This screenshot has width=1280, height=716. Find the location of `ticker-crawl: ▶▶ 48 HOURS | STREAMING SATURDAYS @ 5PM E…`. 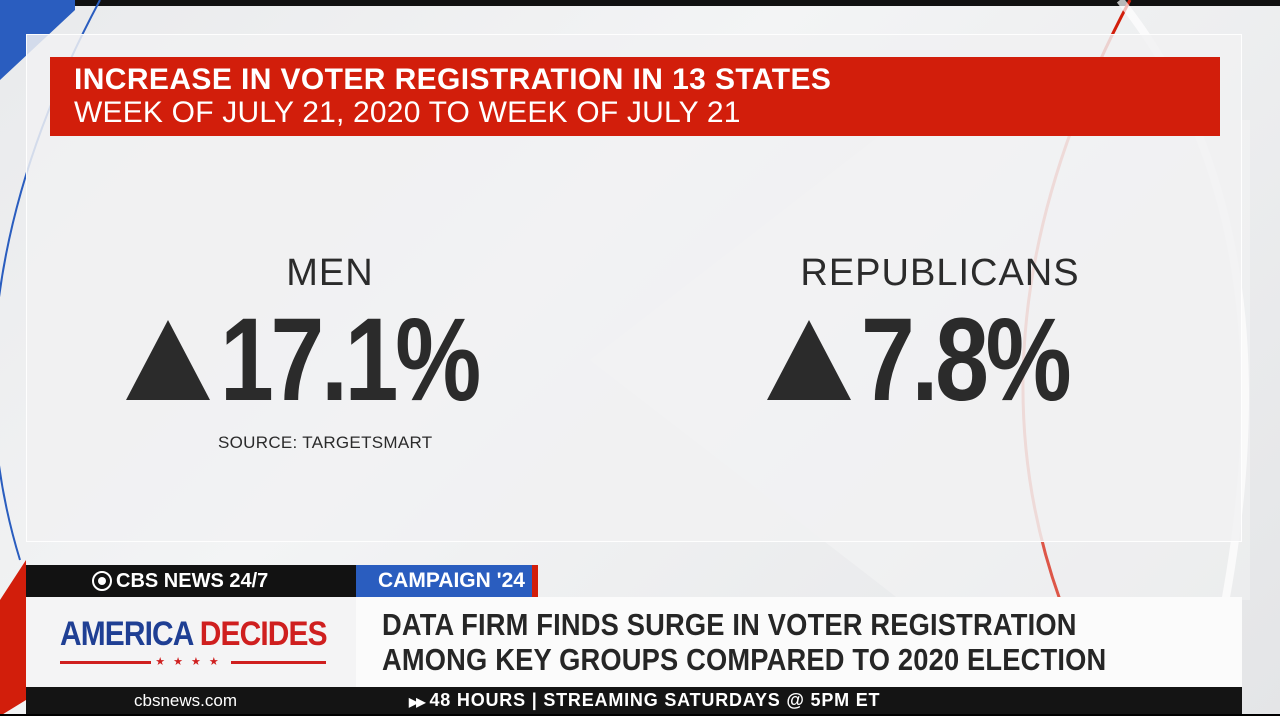

ticker-crawl: ▶▶ 48 HOURS | STREAMING SATURDAYS @ 5PM E… is located at coordinates (644, 700).